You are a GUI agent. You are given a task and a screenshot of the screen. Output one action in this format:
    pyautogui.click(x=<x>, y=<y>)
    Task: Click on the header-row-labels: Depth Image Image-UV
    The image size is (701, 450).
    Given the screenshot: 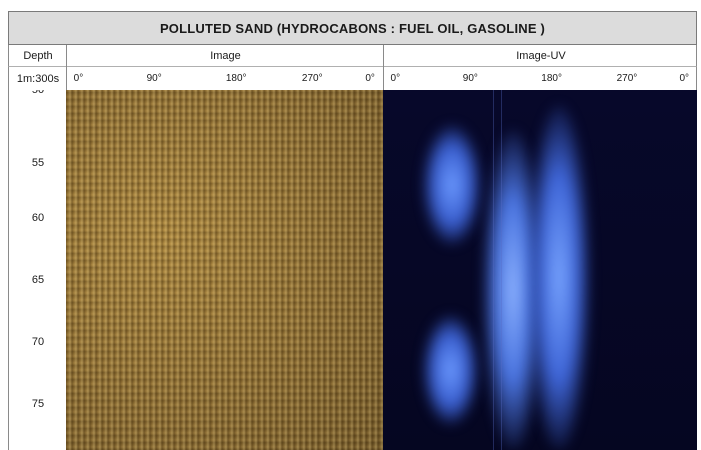 What is the action you would take?
    pyautogui.click(x=352, y=56)
    